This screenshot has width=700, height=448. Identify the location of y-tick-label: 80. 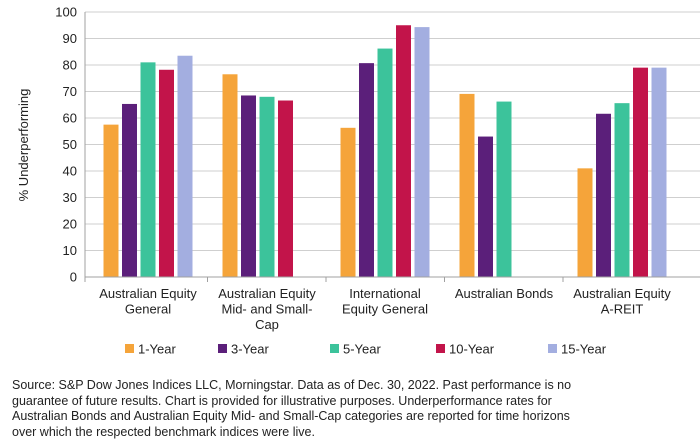
(70, 65).